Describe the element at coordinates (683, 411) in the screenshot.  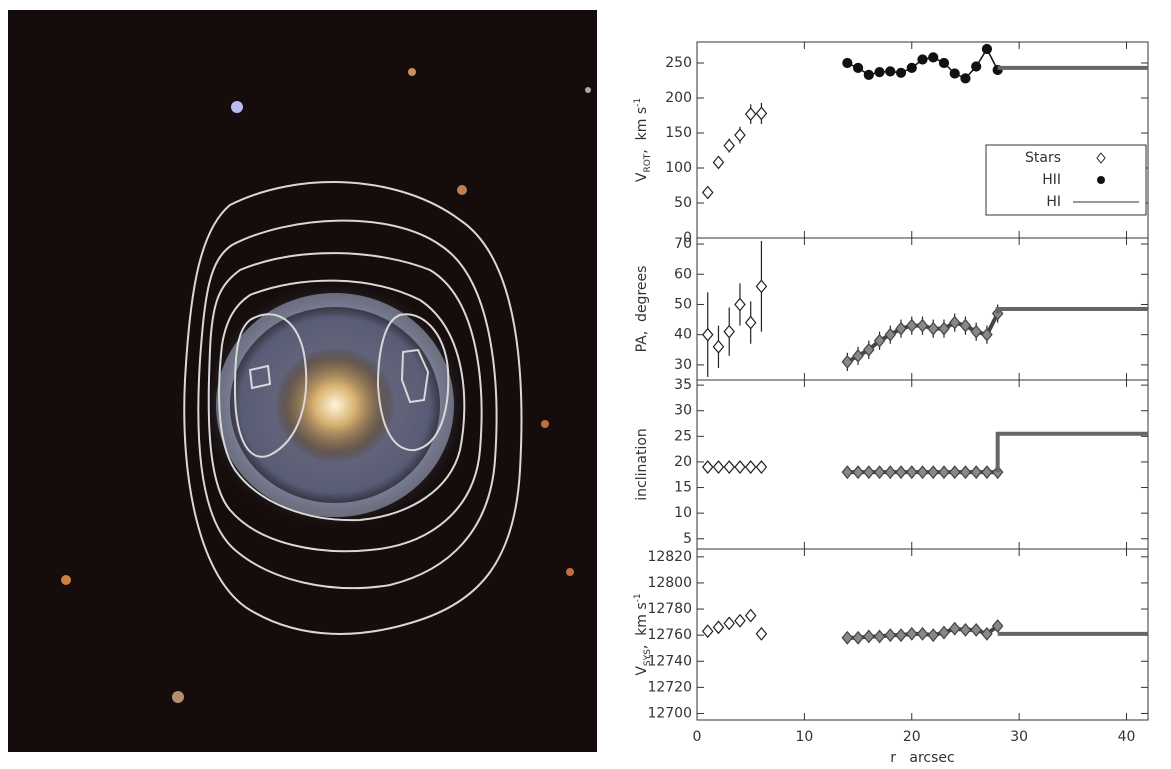
I see `y-tick-label: 30` at that location.